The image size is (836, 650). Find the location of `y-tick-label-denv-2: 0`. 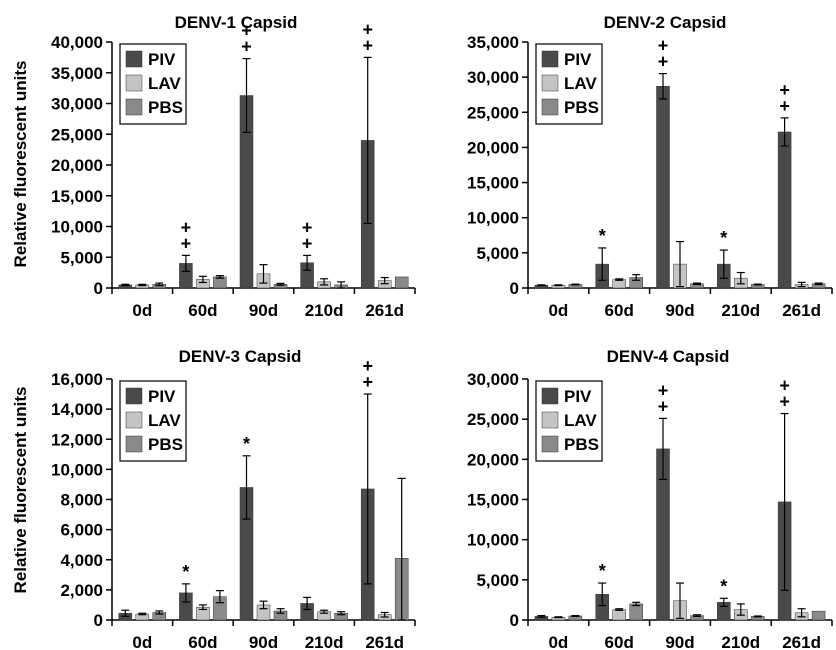

y-tick-label-denv-2: 0 is located at coordinates (514, 288).